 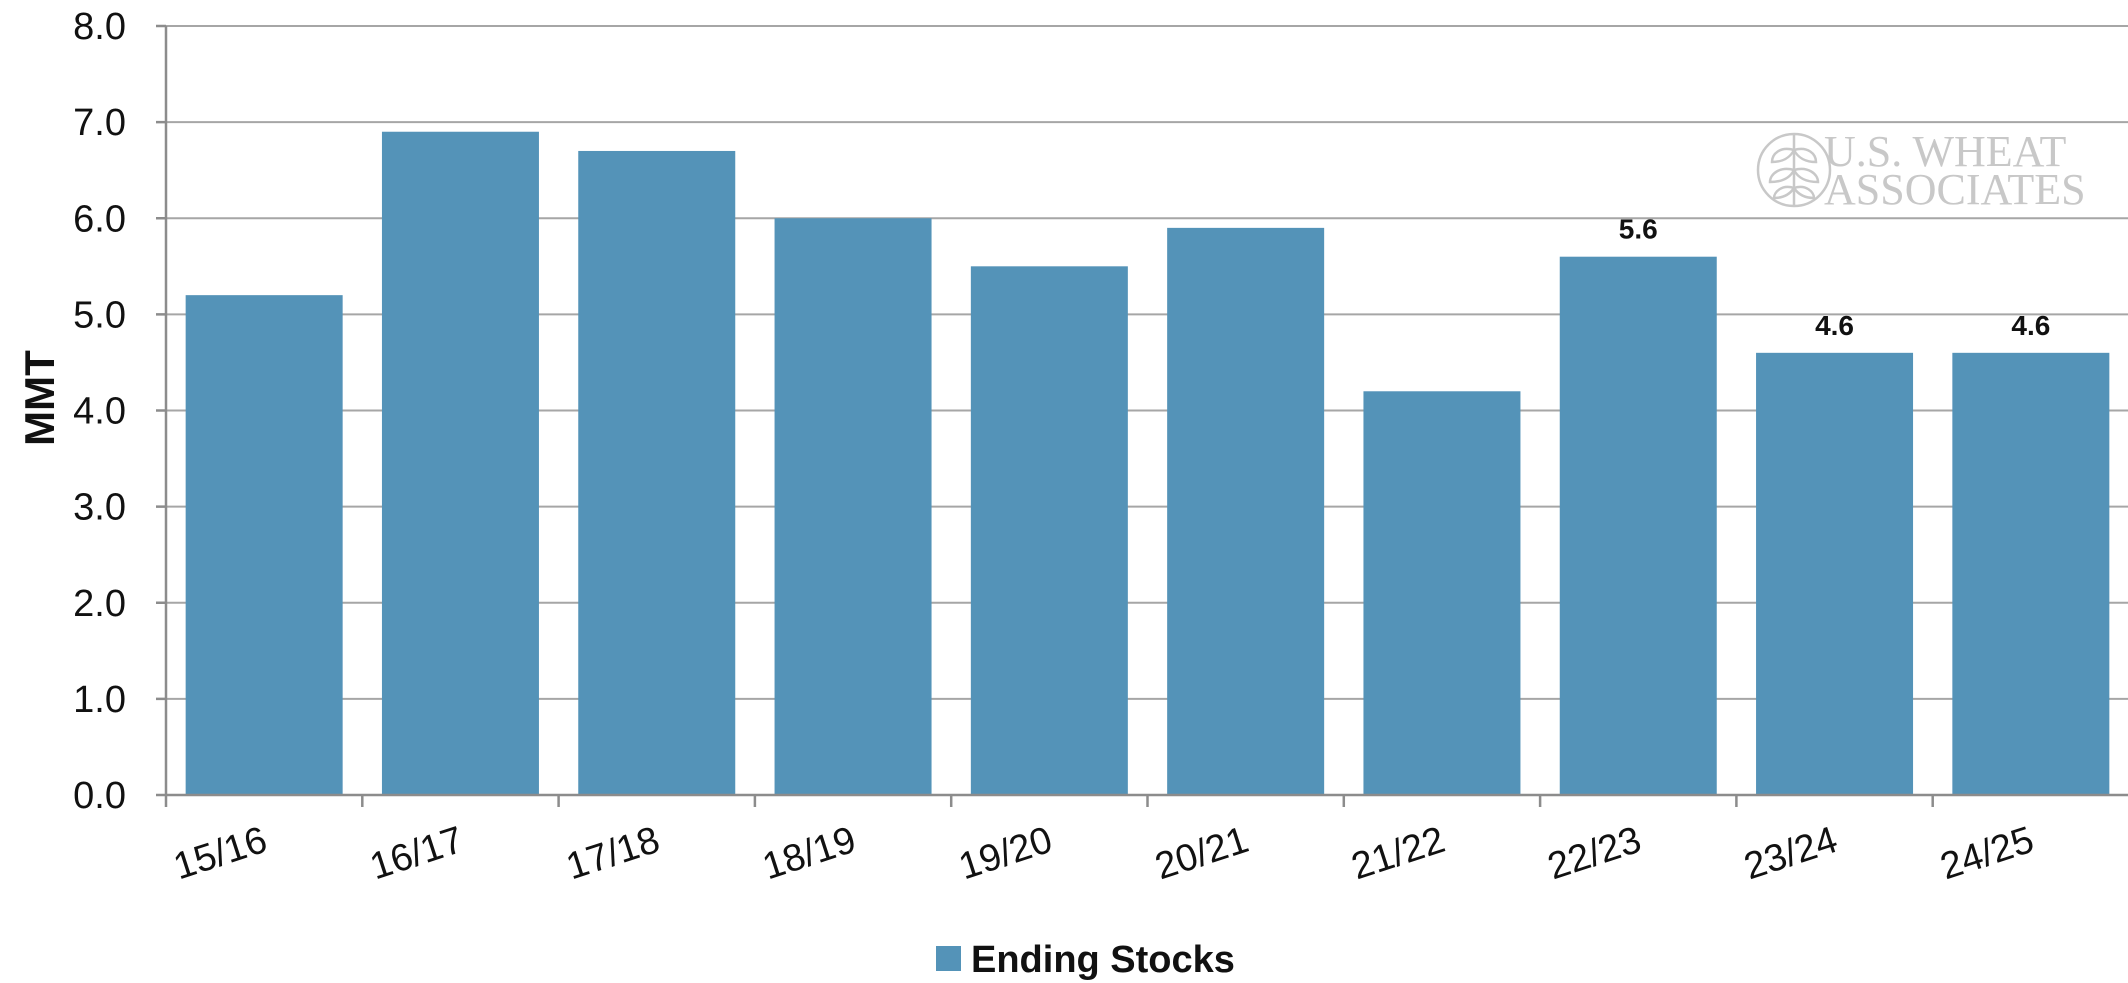 What do you see at coordinates (99, 315) in the screenshot?
I see `y-tick-label: 5.0` at bounding box center [99, 315].